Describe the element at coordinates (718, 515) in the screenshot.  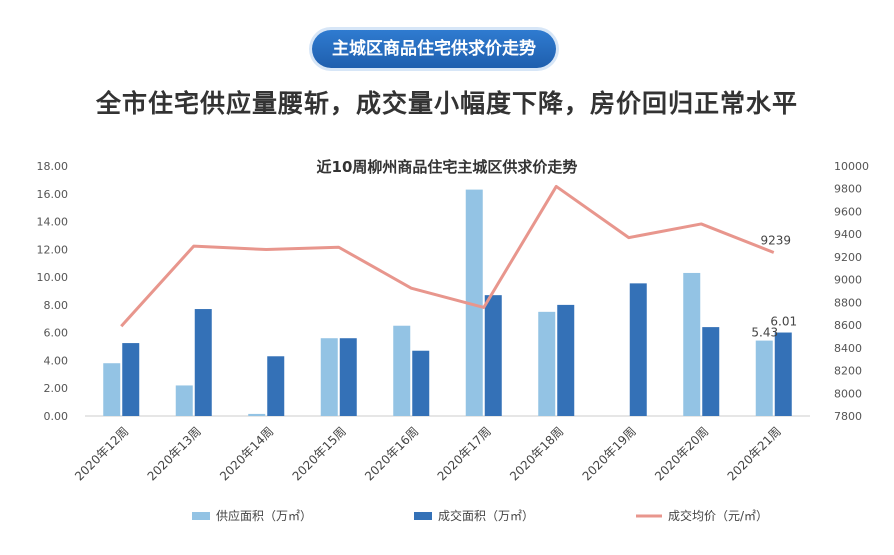
I see `legend-label-price: 成交均价（元/㎡）` at that location.